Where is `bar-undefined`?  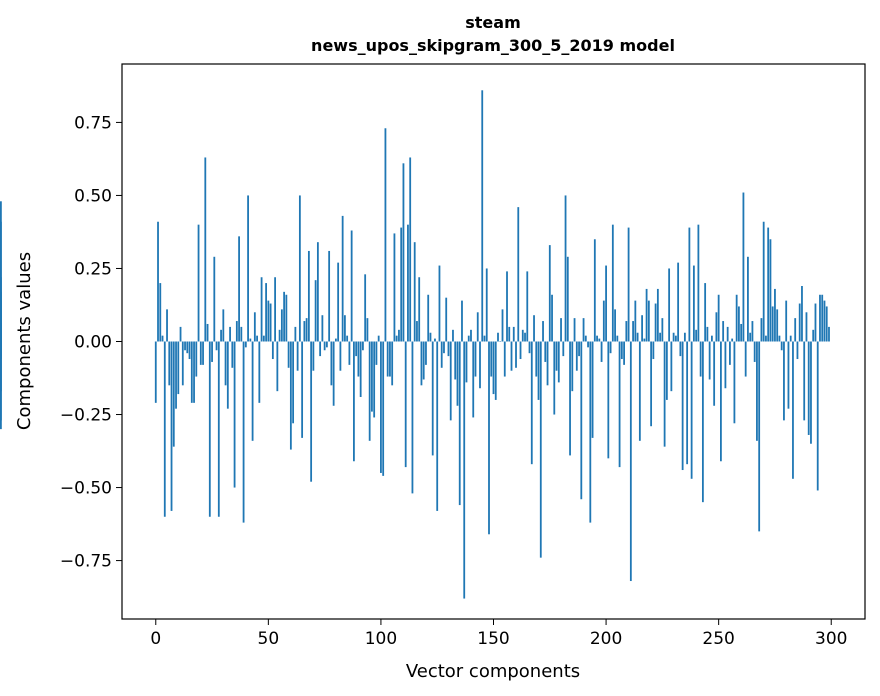
bar-undefined is located at coordinates (1, 321).